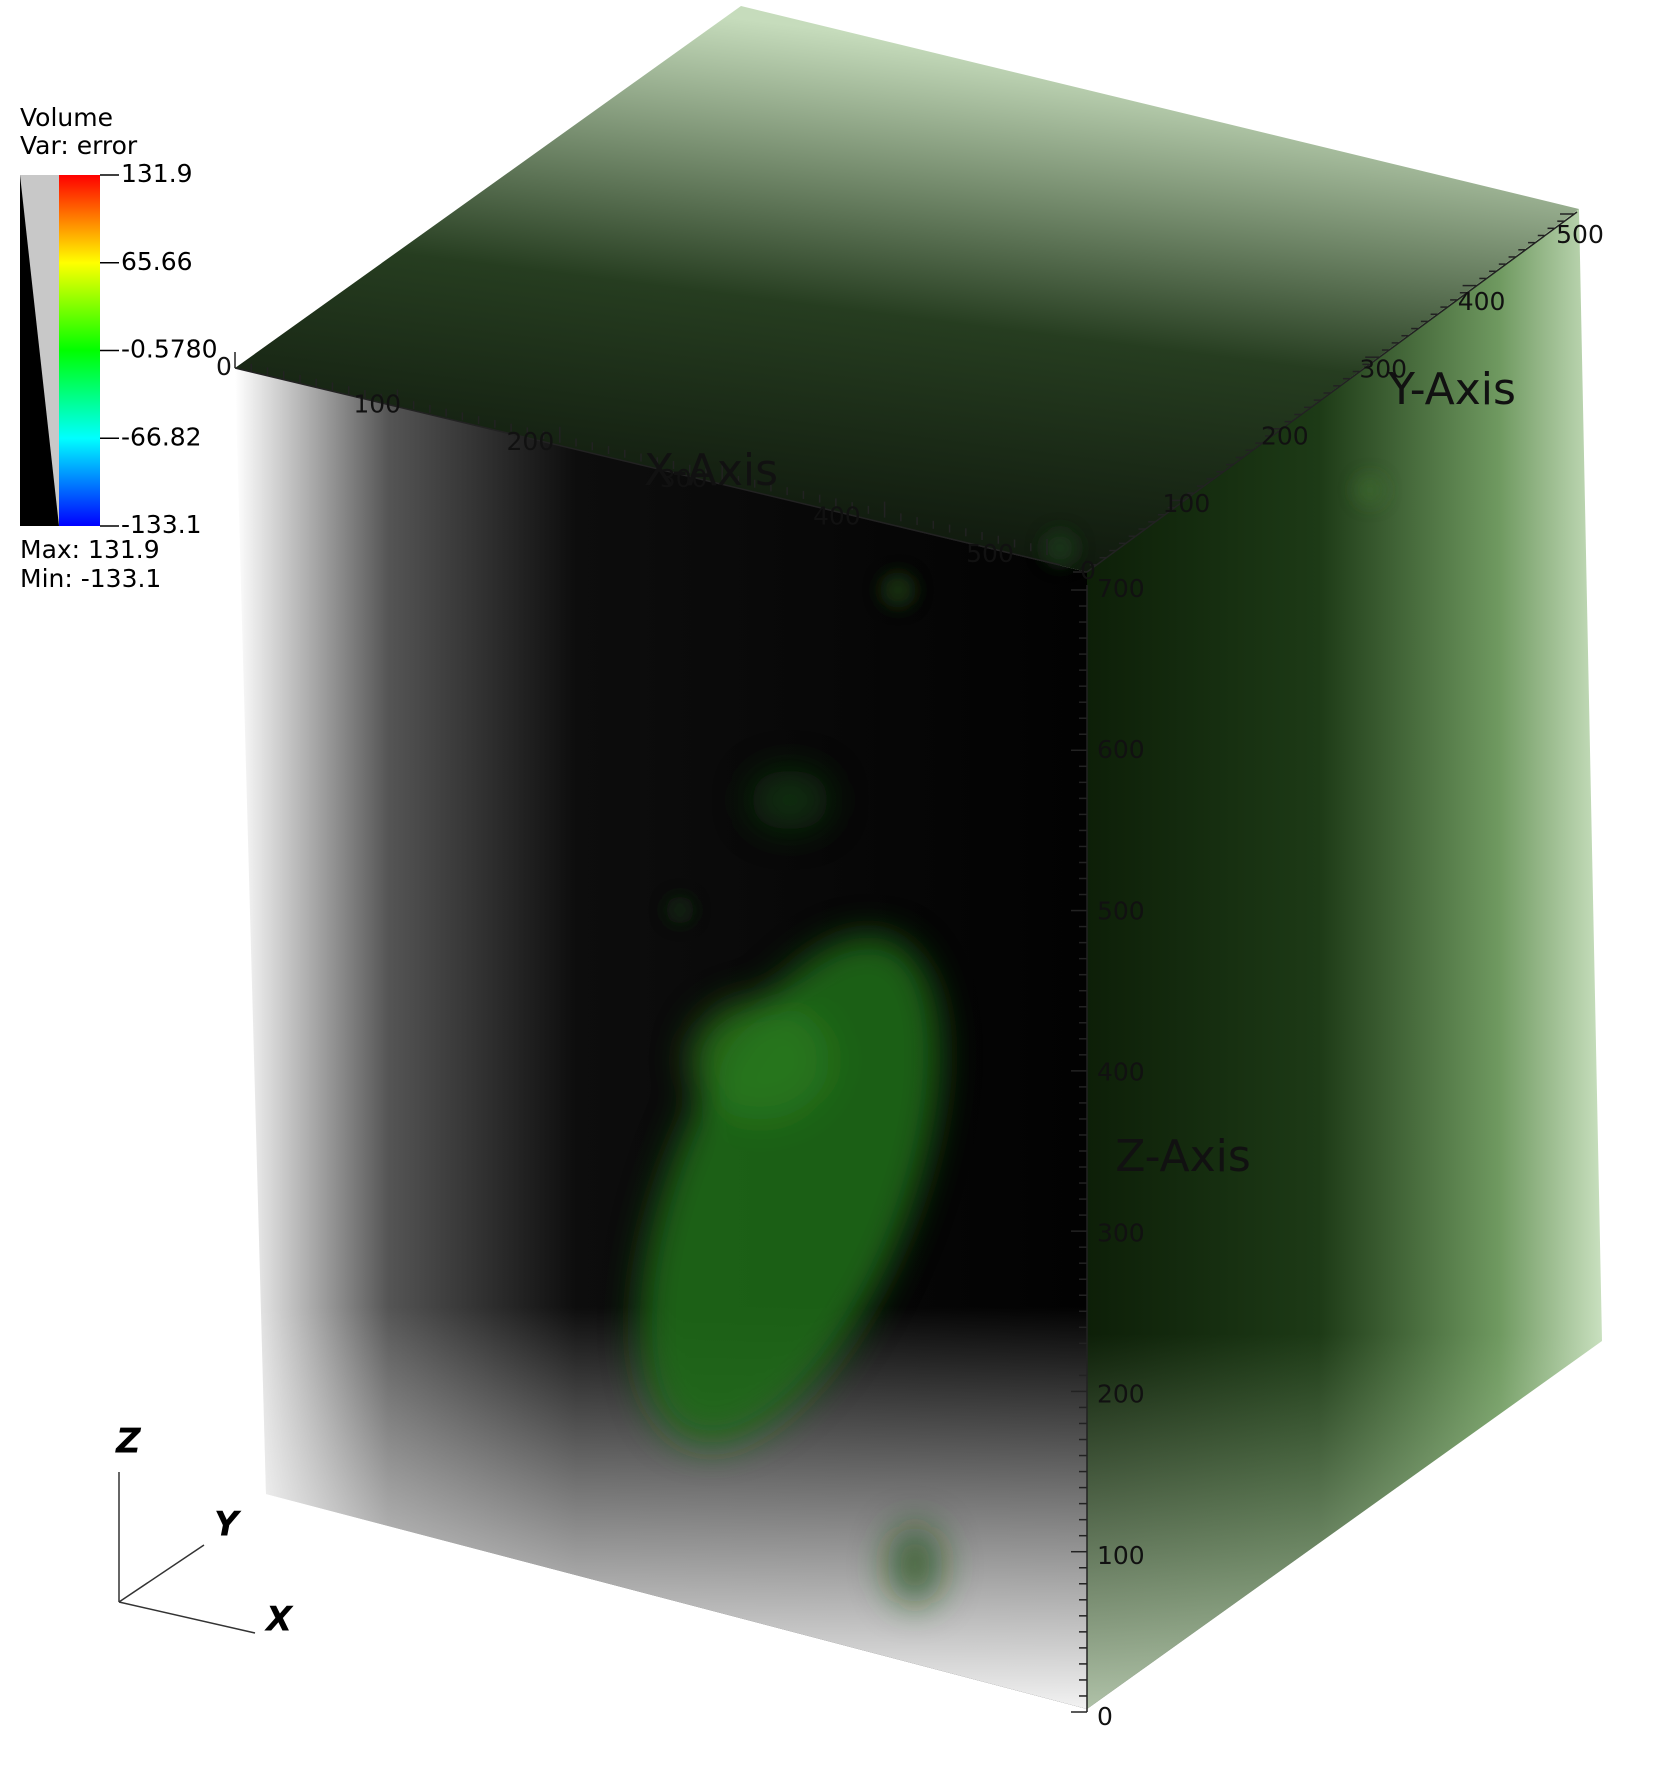 The image size is (1664, 1774). I want to click on x-tick-label: 400, so click(837, 516).